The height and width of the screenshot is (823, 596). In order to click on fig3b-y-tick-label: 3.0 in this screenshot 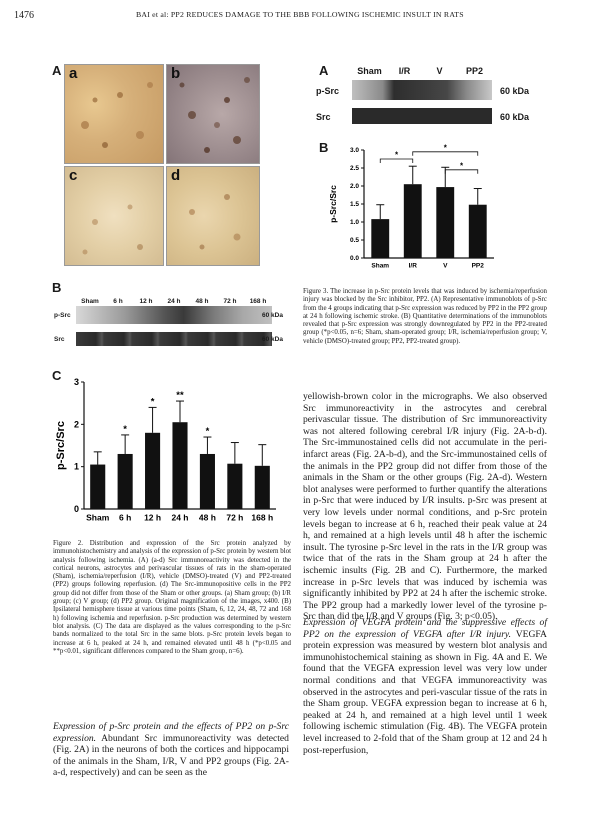, I will do `click(354, 150)`.